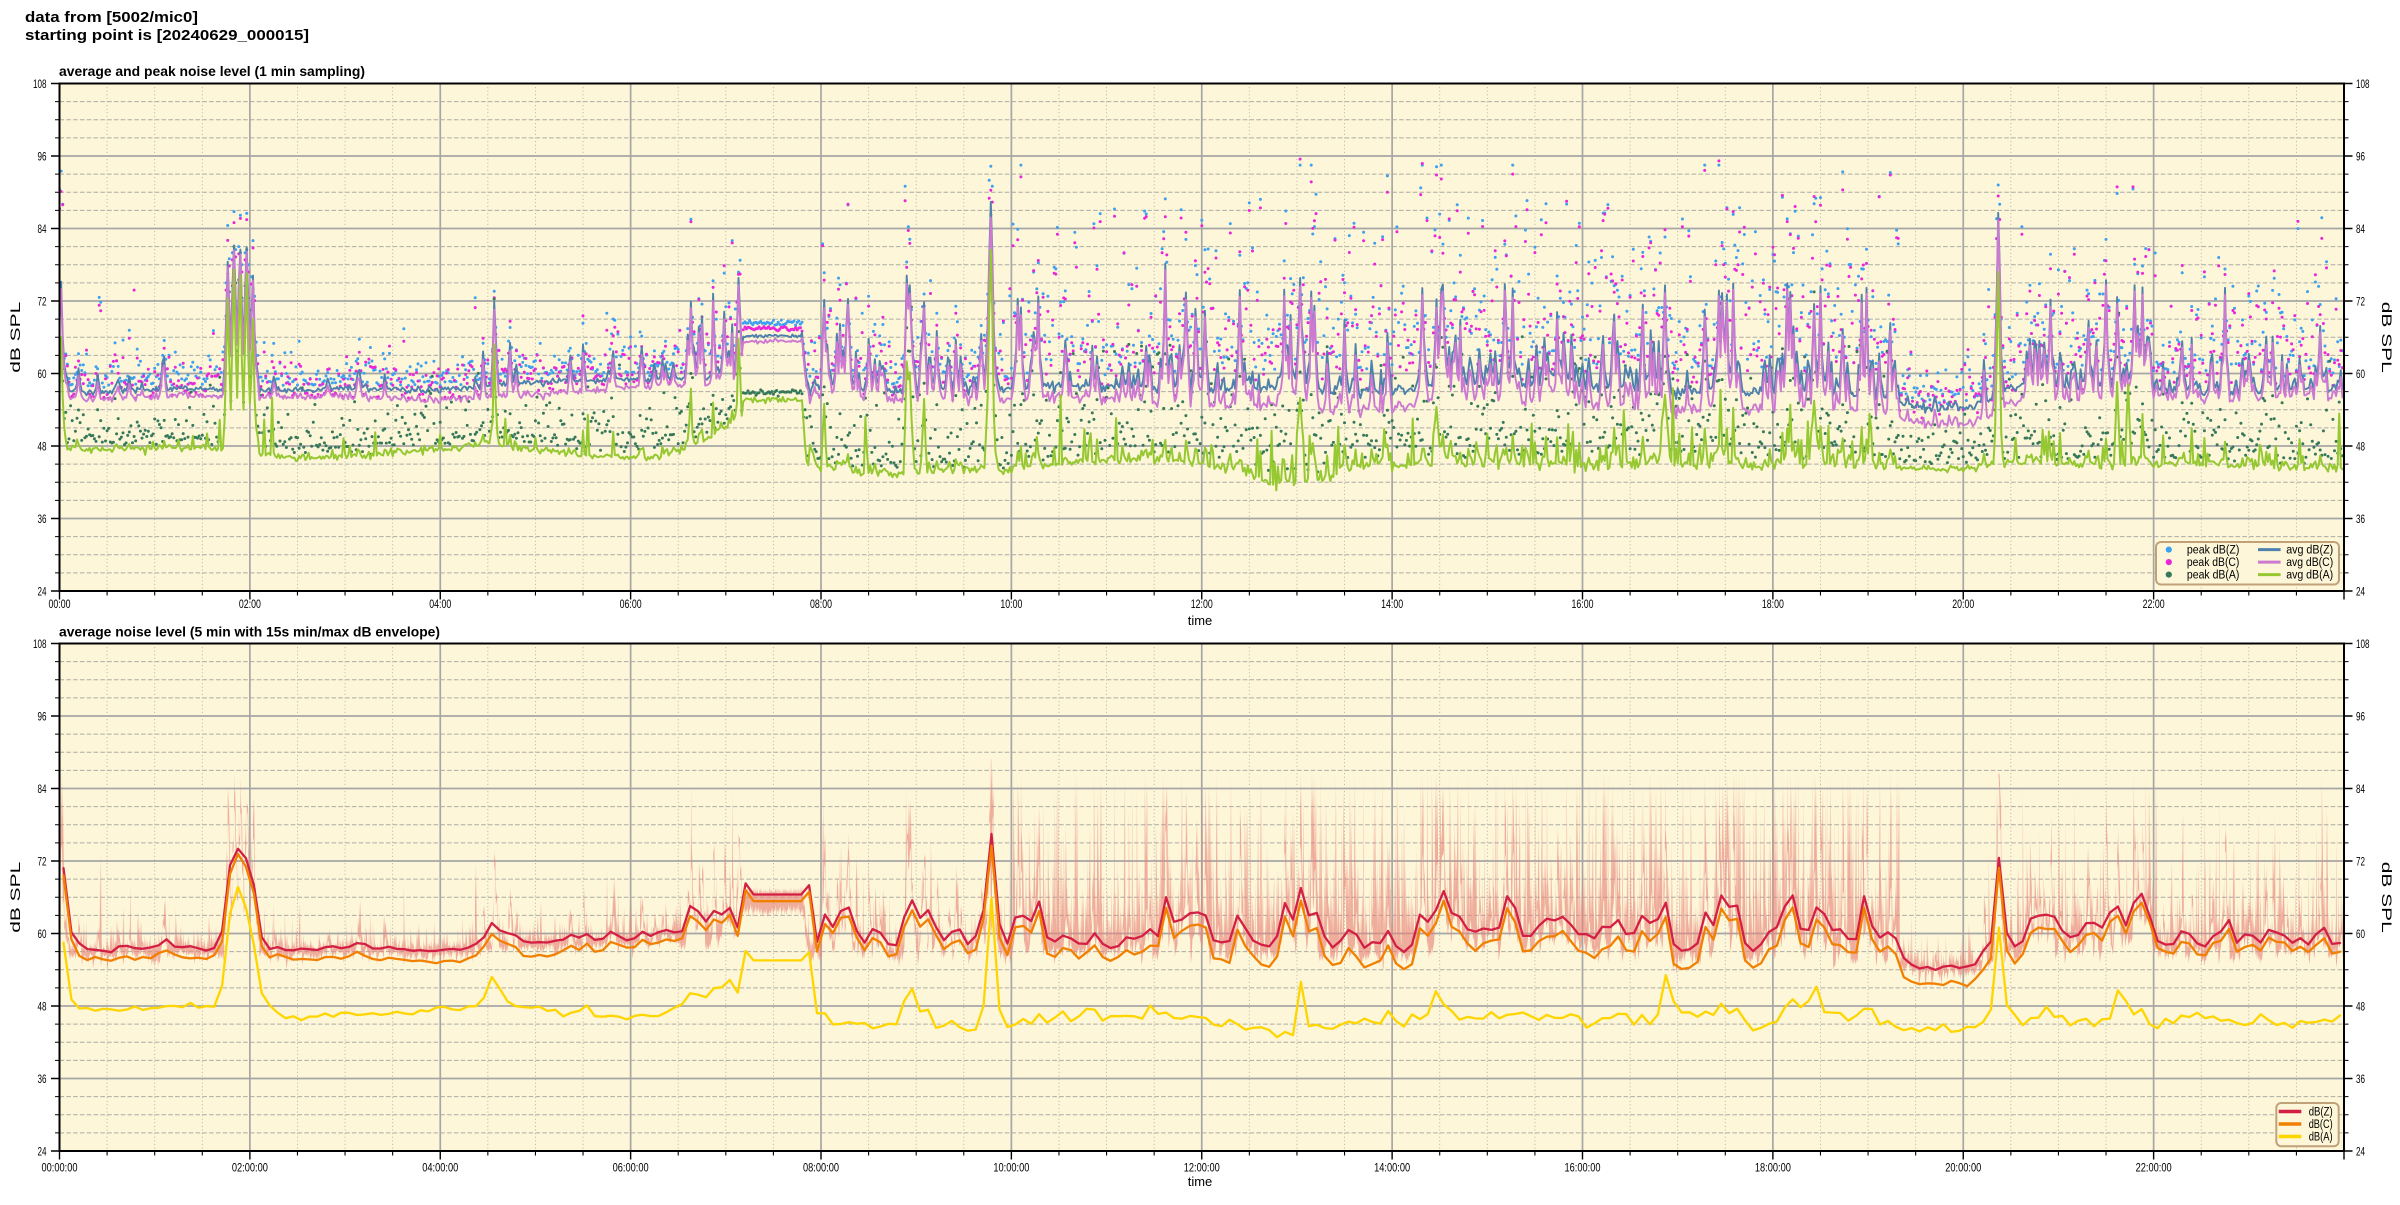 The width and height of the screenshot is (2400, 1205). Describe the element at coordinates (1583, 1168) in the screenshot. I see `svg-text: 16:00:00` at that location.